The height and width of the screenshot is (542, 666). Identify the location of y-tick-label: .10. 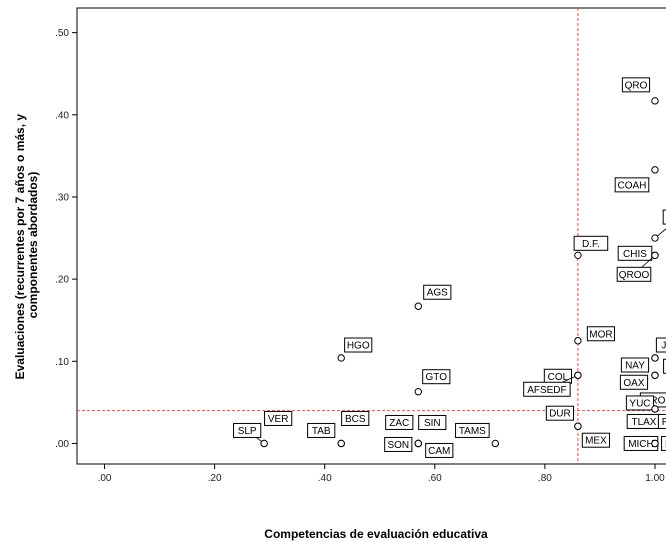
(62, 362).